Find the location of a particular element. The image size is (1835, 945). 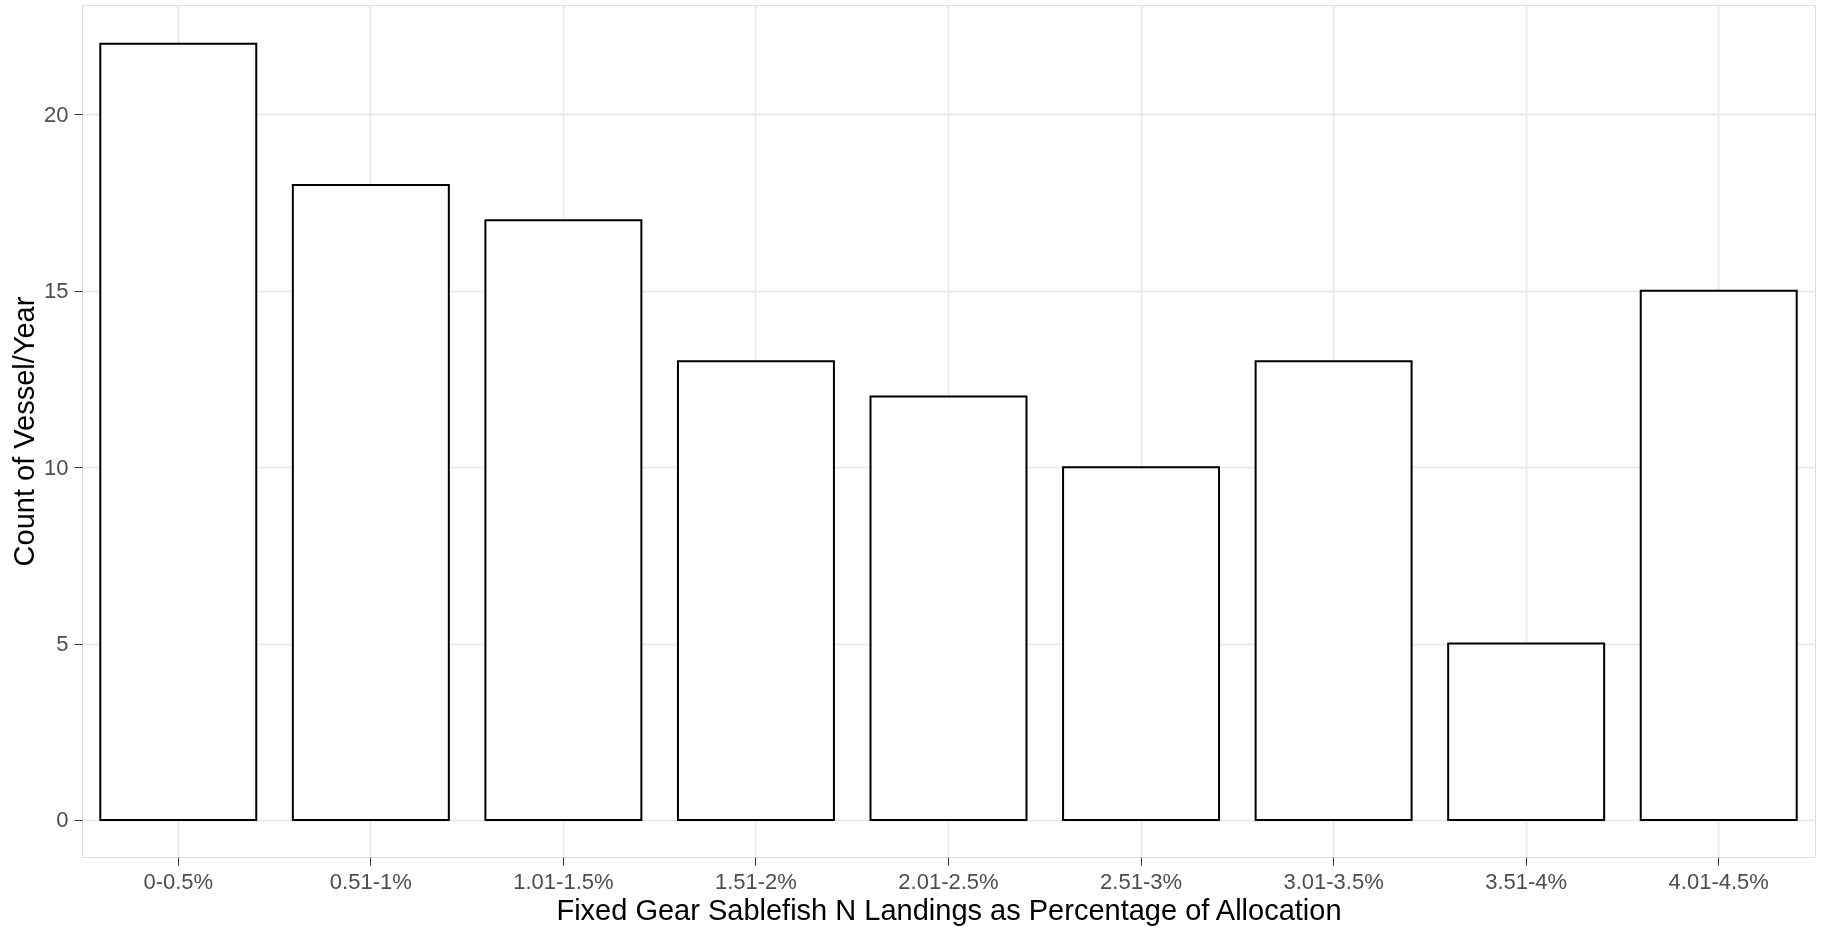

x-tick-label: 4.01-4.5% is located at coordinates (1718, 881).